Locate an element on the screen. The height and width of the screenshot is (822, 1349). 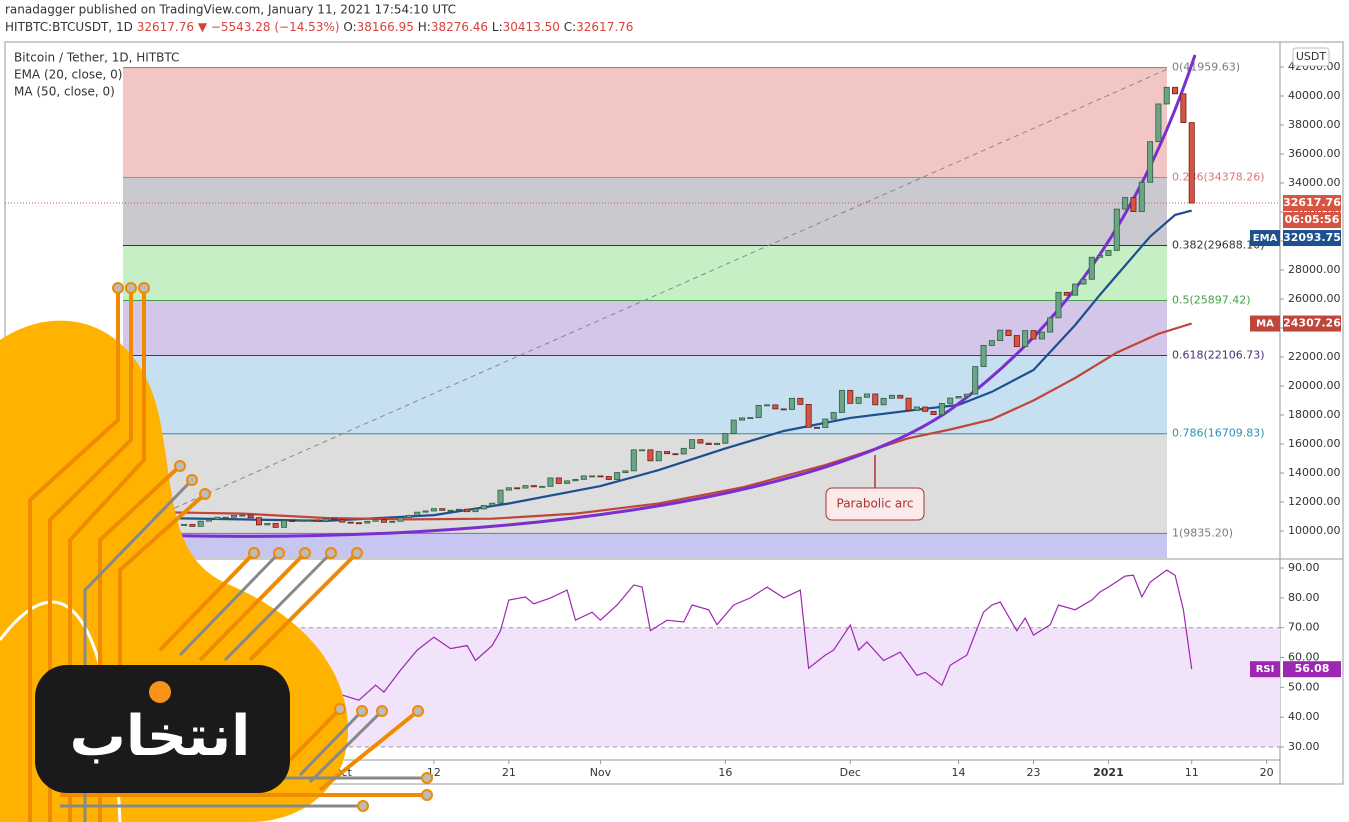
callout-box is located at coordinates (875, 504).